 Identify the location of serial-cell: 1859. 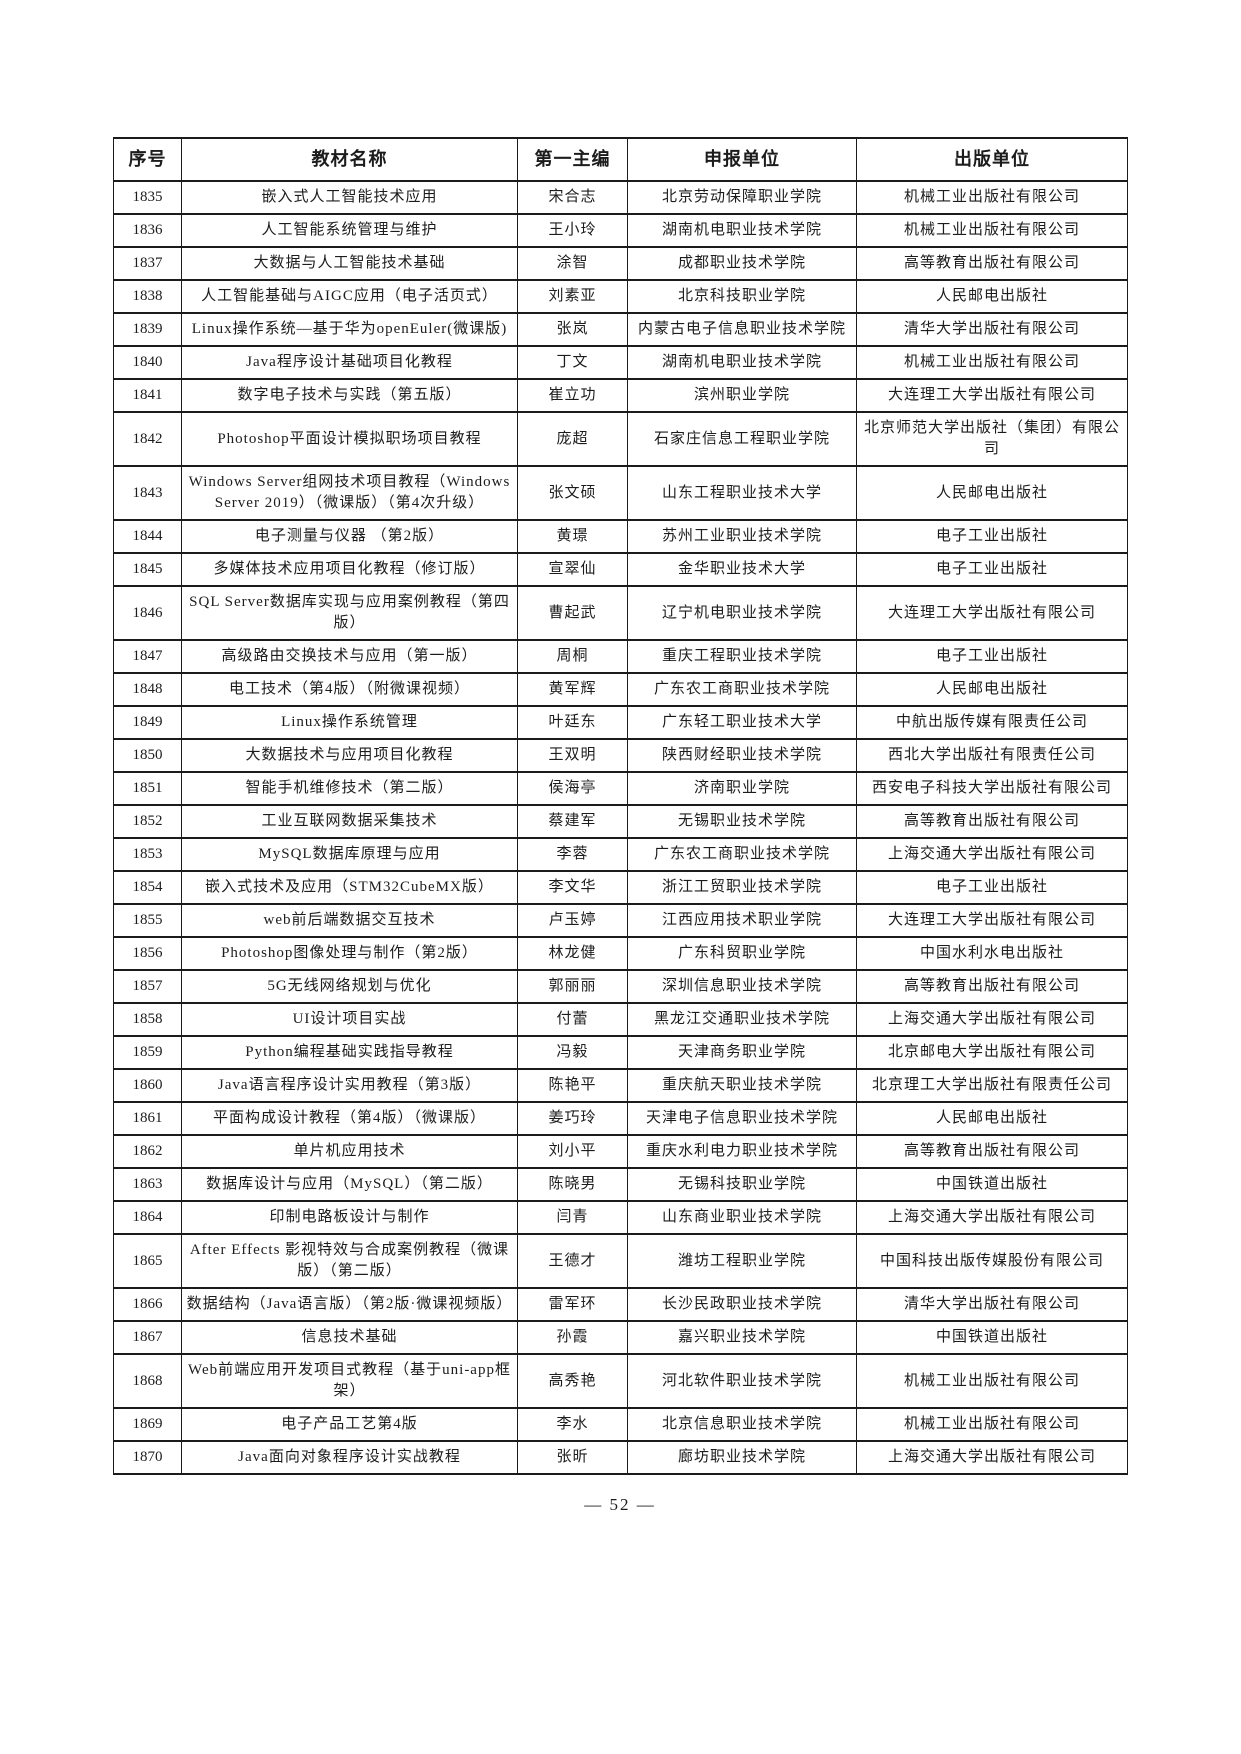
(147, 1052).